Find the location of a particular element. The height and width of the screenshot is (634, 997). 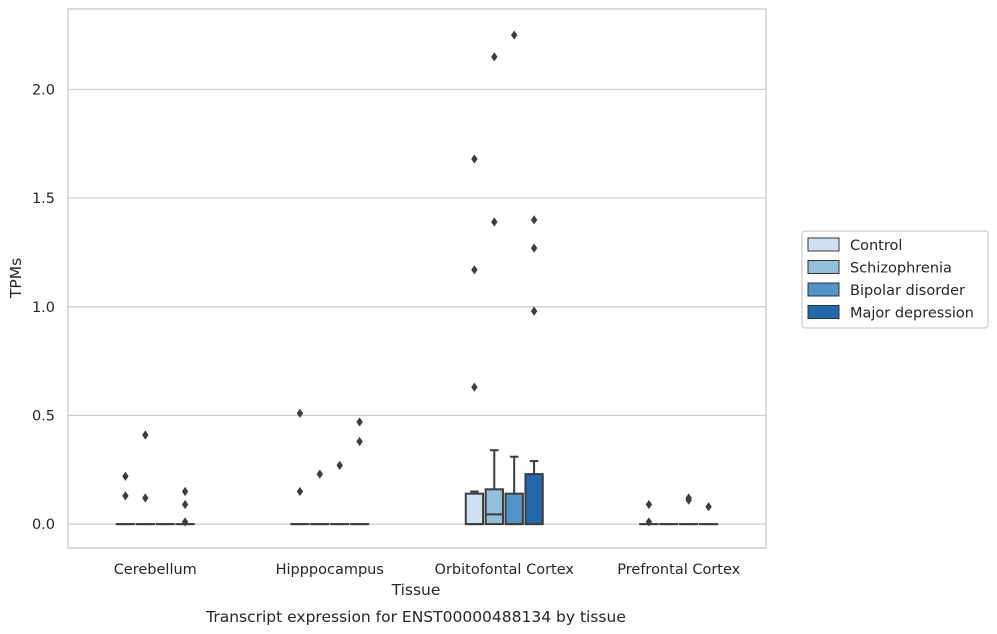

legend-label: Bipolar disorder is located at coordinates (907, 291).